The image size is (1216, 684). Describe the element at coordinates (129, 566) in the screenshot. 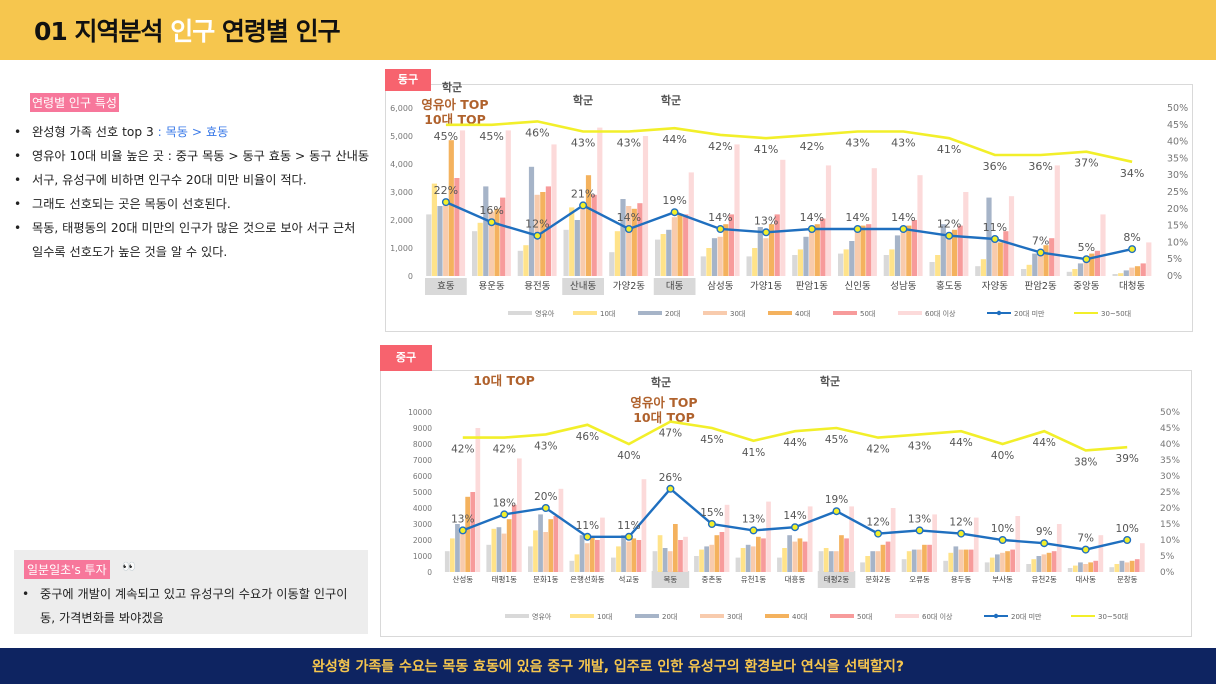

I see `eyes-icon: 👀` at that location.